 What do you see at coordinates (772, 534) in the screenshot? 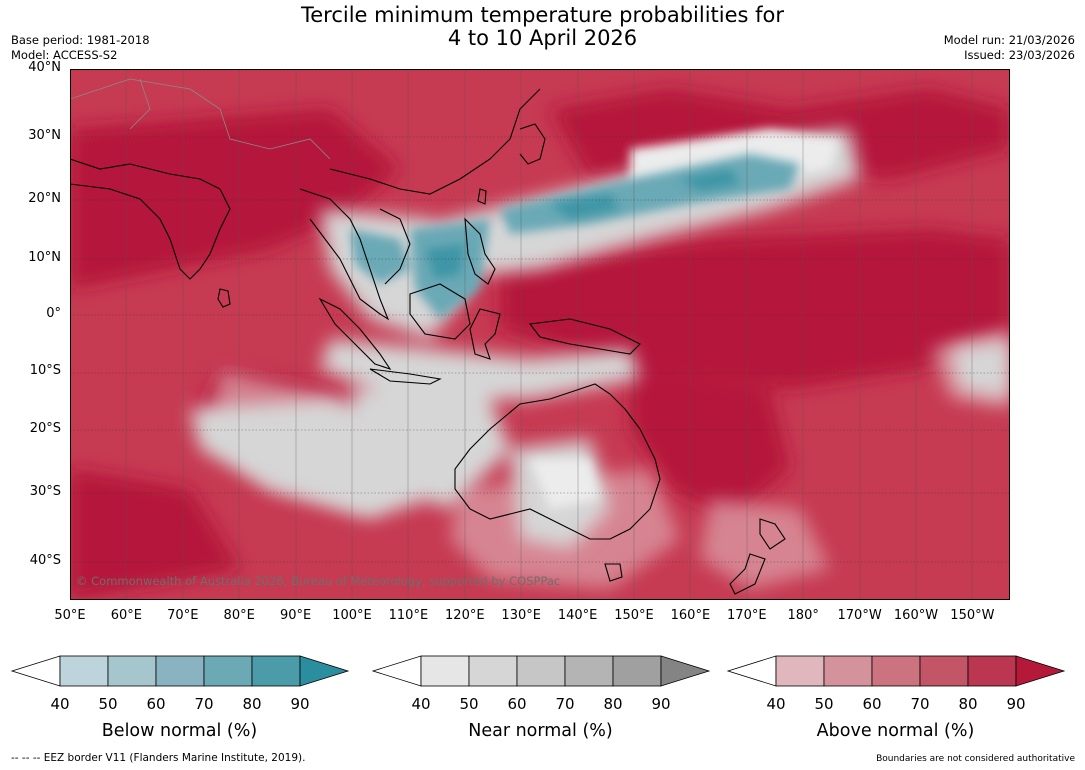
I see `coast-new-zealand-north` at bounding box center [772, 534].